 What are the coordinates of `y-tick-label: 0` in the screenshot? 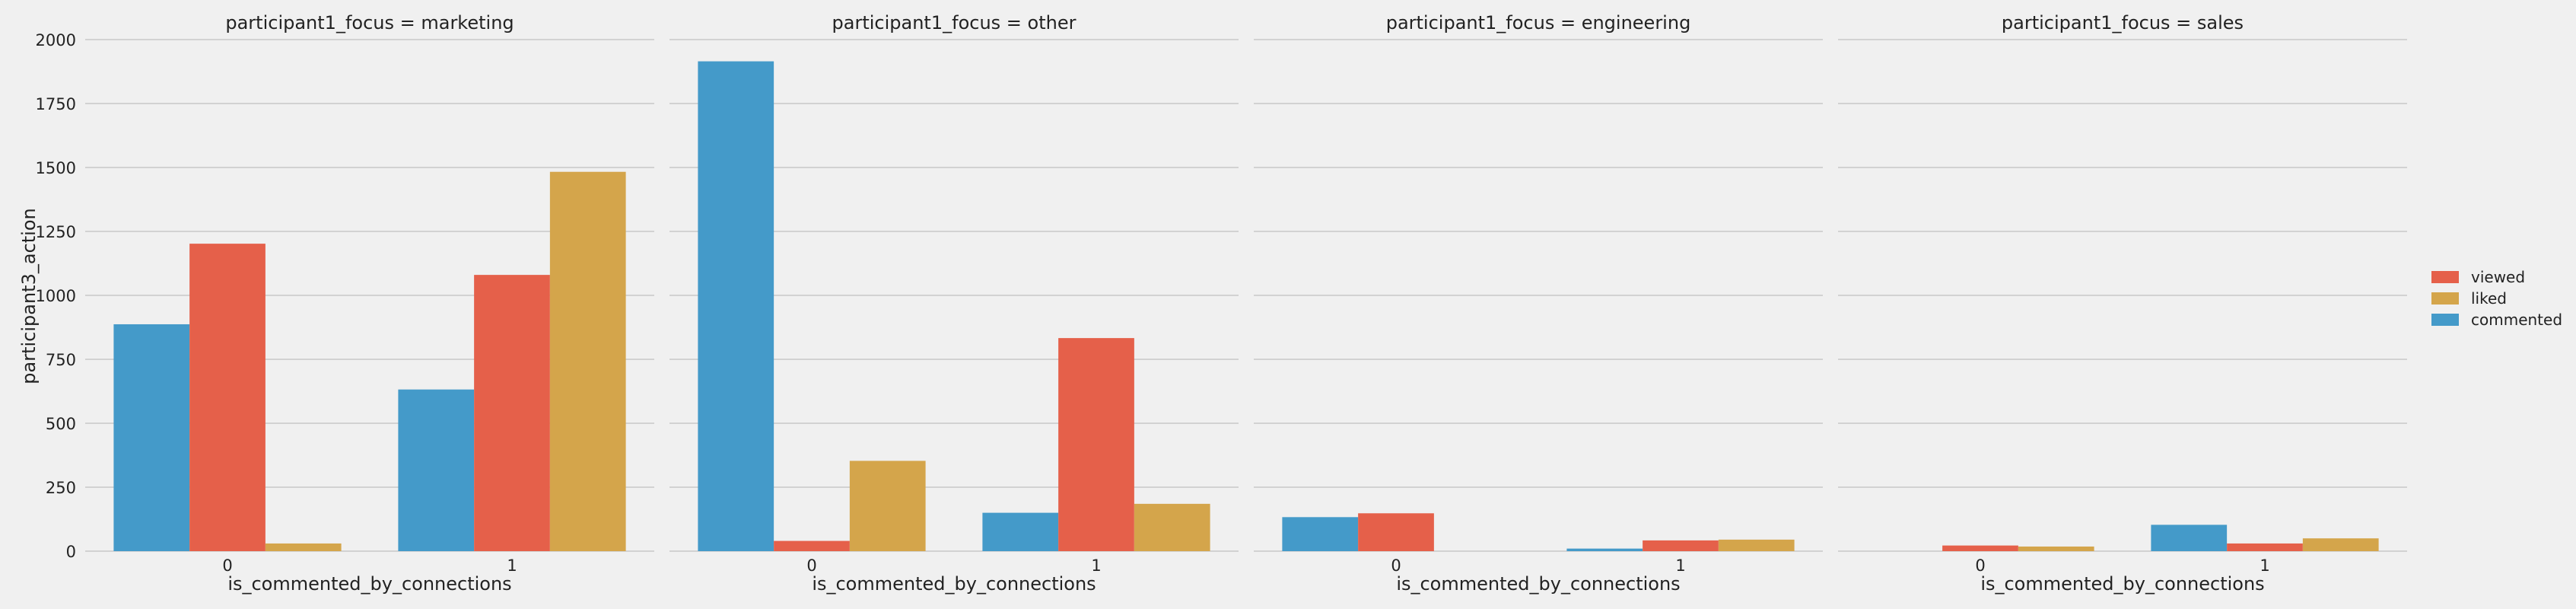 It's located at (71, 552).